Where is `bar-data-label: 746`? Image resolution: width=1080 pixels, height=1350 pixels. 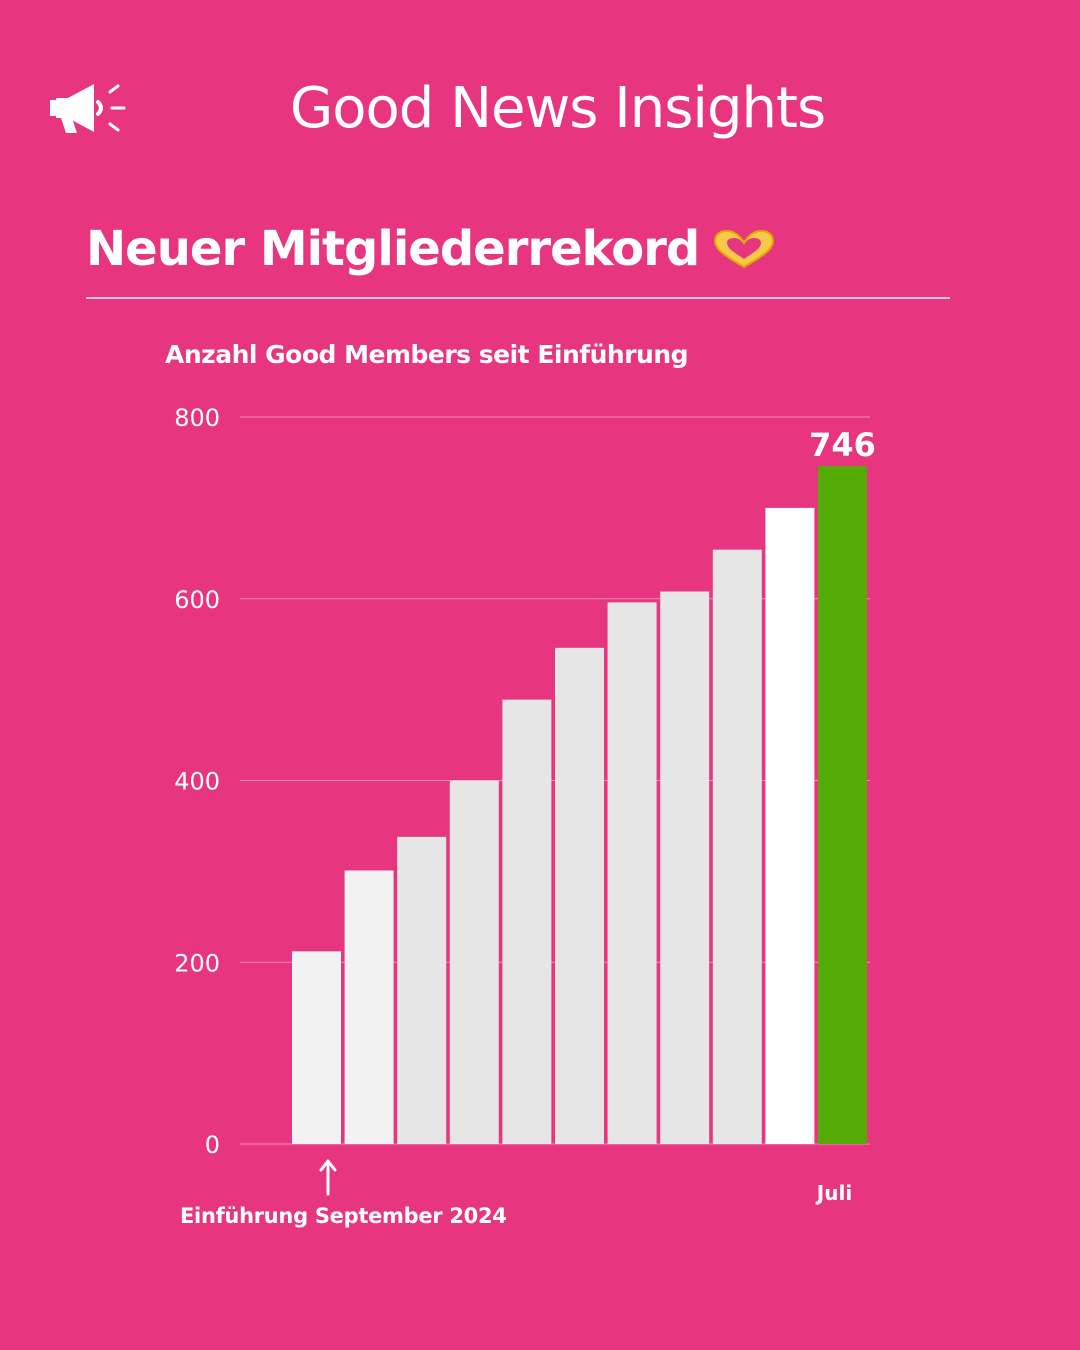 bar-data-label: 746 is located at coordinates (842, 445).